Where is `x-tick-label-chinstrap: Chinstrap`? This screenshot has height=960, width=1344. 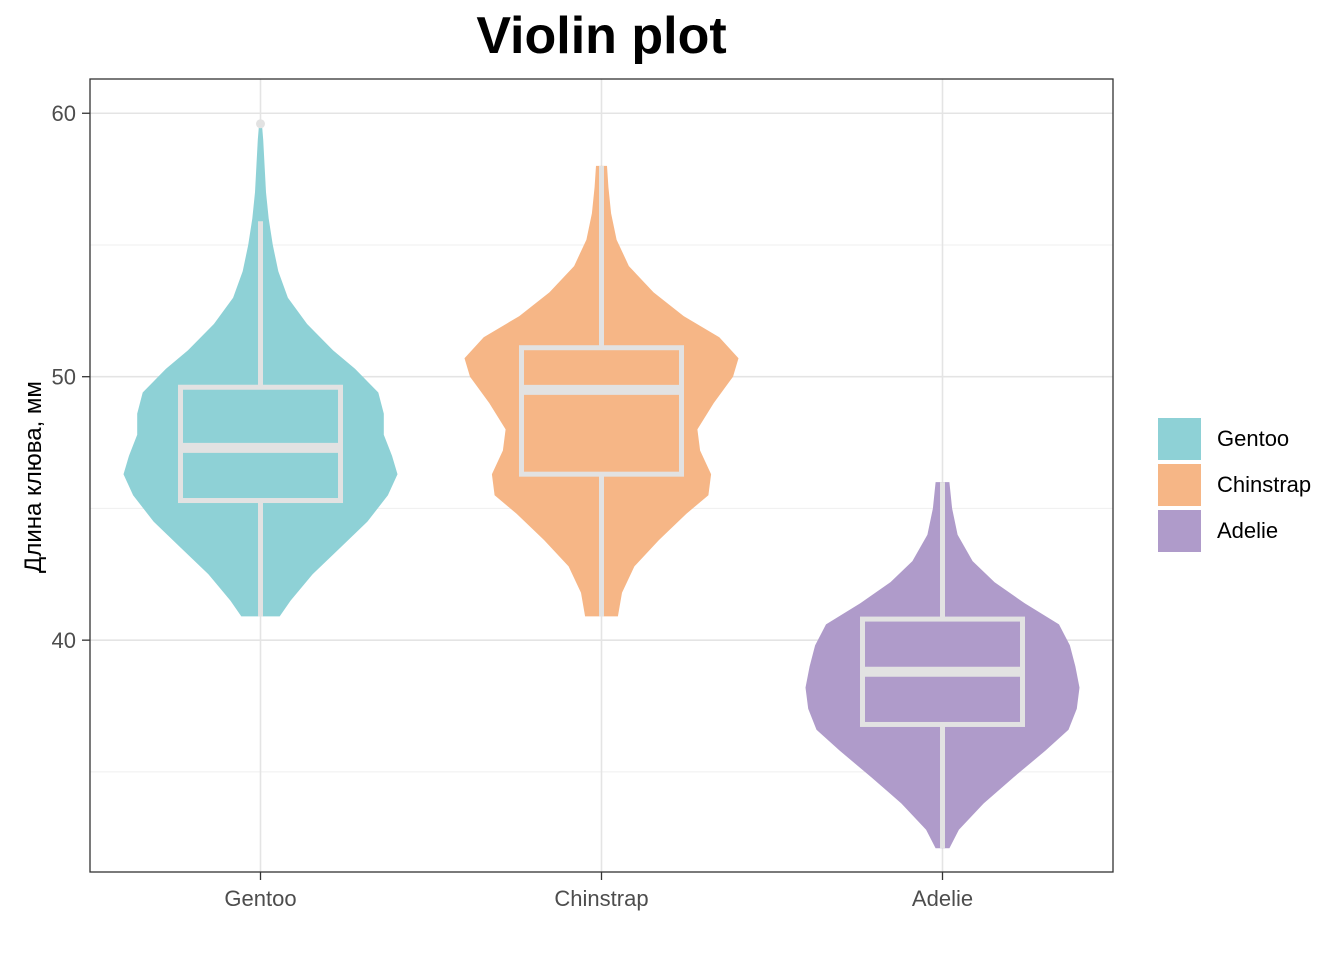 x-tick-label-chinstrap: Chinstrap is located at coordinates (601, 898).